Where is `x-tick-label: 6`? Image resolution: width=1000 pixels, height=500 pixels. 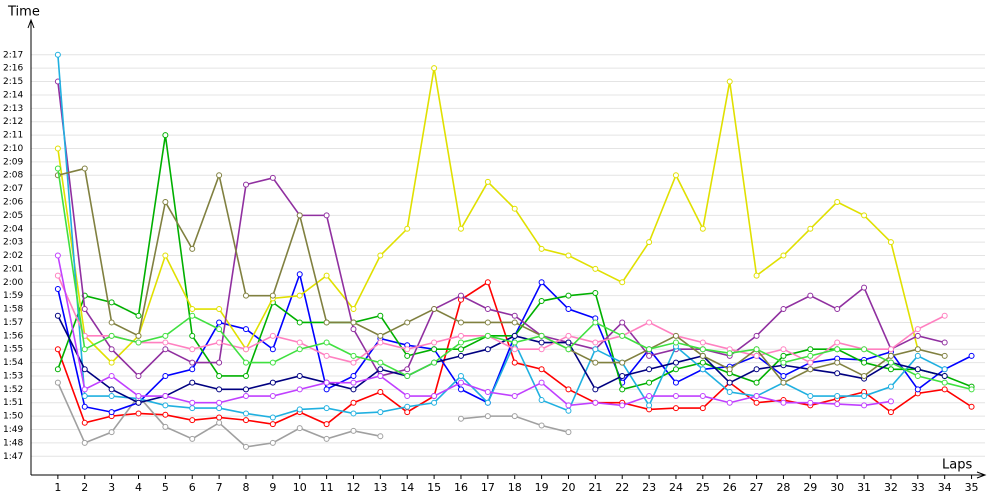 x-tick-label: 6 is located at coordinates (192, 487).